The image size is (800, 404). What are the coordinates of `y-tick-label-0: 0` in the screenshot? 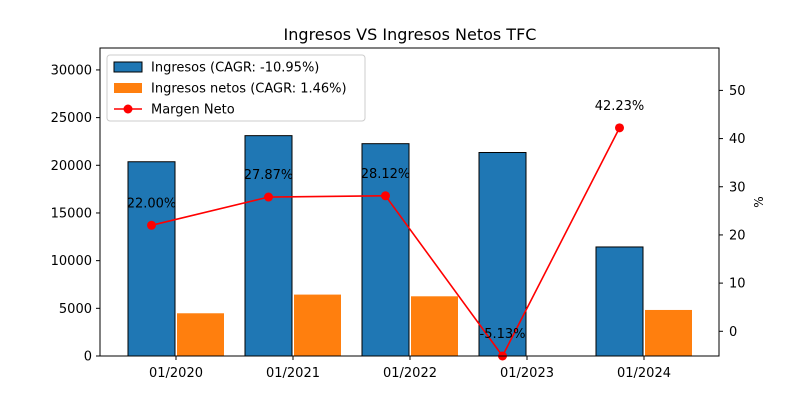 It's located at (88, 357).